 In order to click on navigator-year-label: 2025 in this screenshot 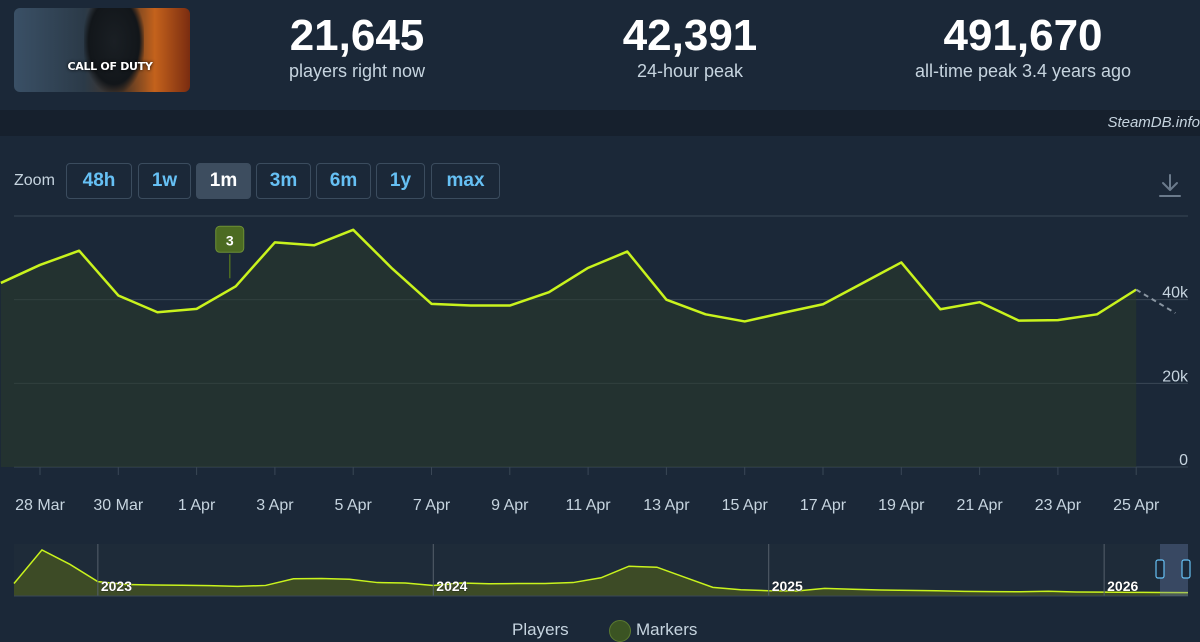, I will do `click(787, 586)`.